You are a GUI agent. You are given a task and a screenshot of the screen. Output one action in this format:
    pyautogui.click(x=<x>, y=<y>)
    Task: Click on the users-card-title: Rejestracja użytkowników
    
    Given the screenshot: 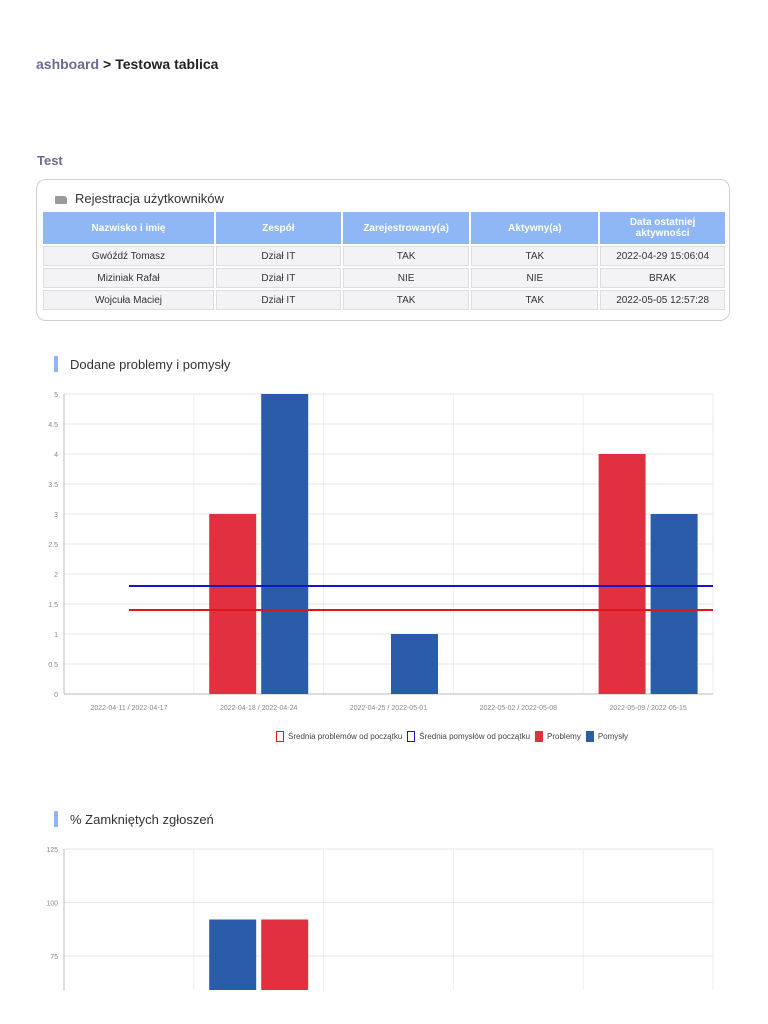 What is the action you would take?
    pyautogui.click(x=149, y=198)
    